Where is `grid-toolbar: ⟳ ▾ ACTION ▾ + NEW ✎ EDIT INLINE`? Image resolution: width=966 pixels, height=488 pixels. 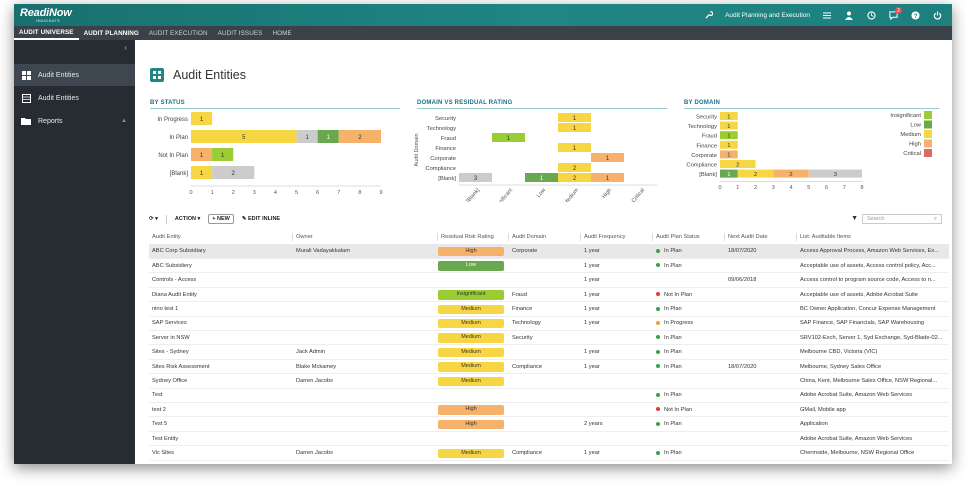 grid-toolbar: ⟳ ▾ ACTION ▾ + NEW ✎ EDIT INLINE is located at coordinates (214, 219).